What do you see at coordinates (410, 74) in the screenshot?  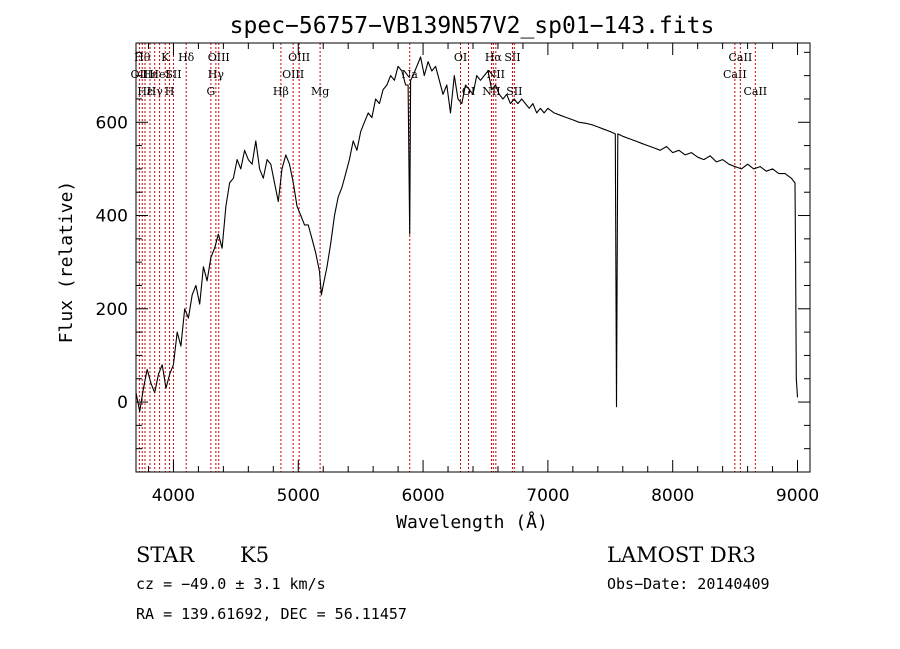 I see `line-label-17: Na` at bounding box center [410, 74].